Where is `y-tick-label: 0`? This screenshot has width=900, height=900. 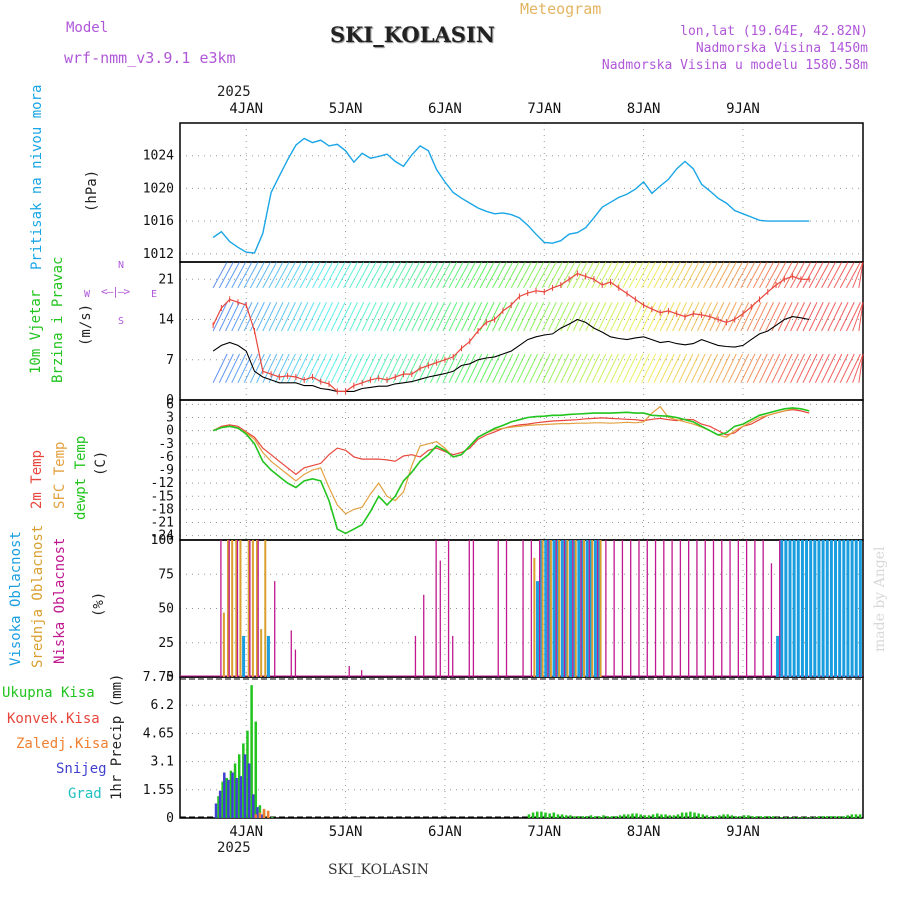
y-tick-label: 0 is located at coordinates (170, 677).